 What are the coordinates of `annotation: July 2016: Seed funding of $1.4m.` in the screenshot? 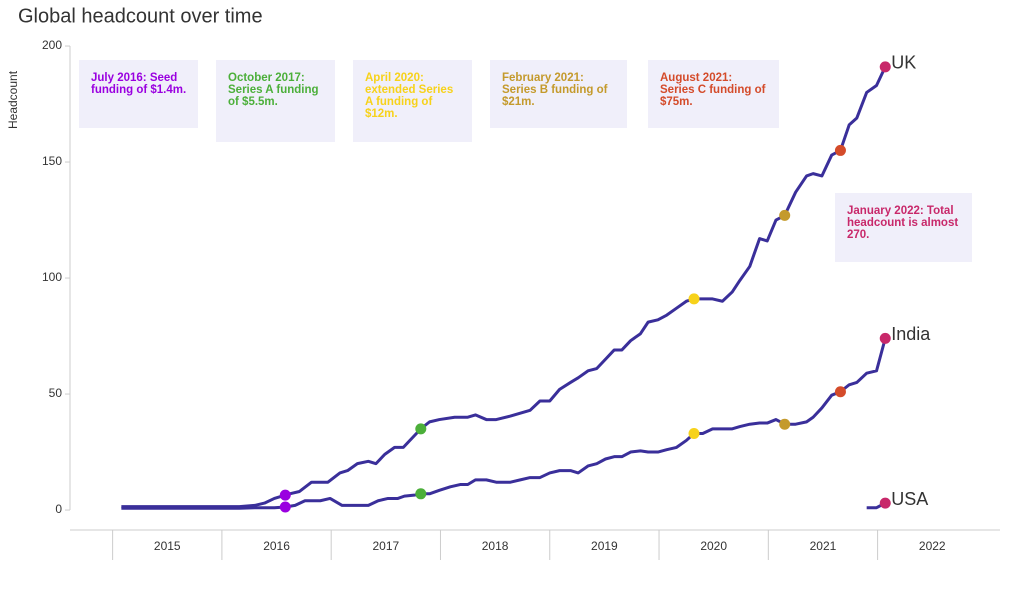 It's located at (138, 94).